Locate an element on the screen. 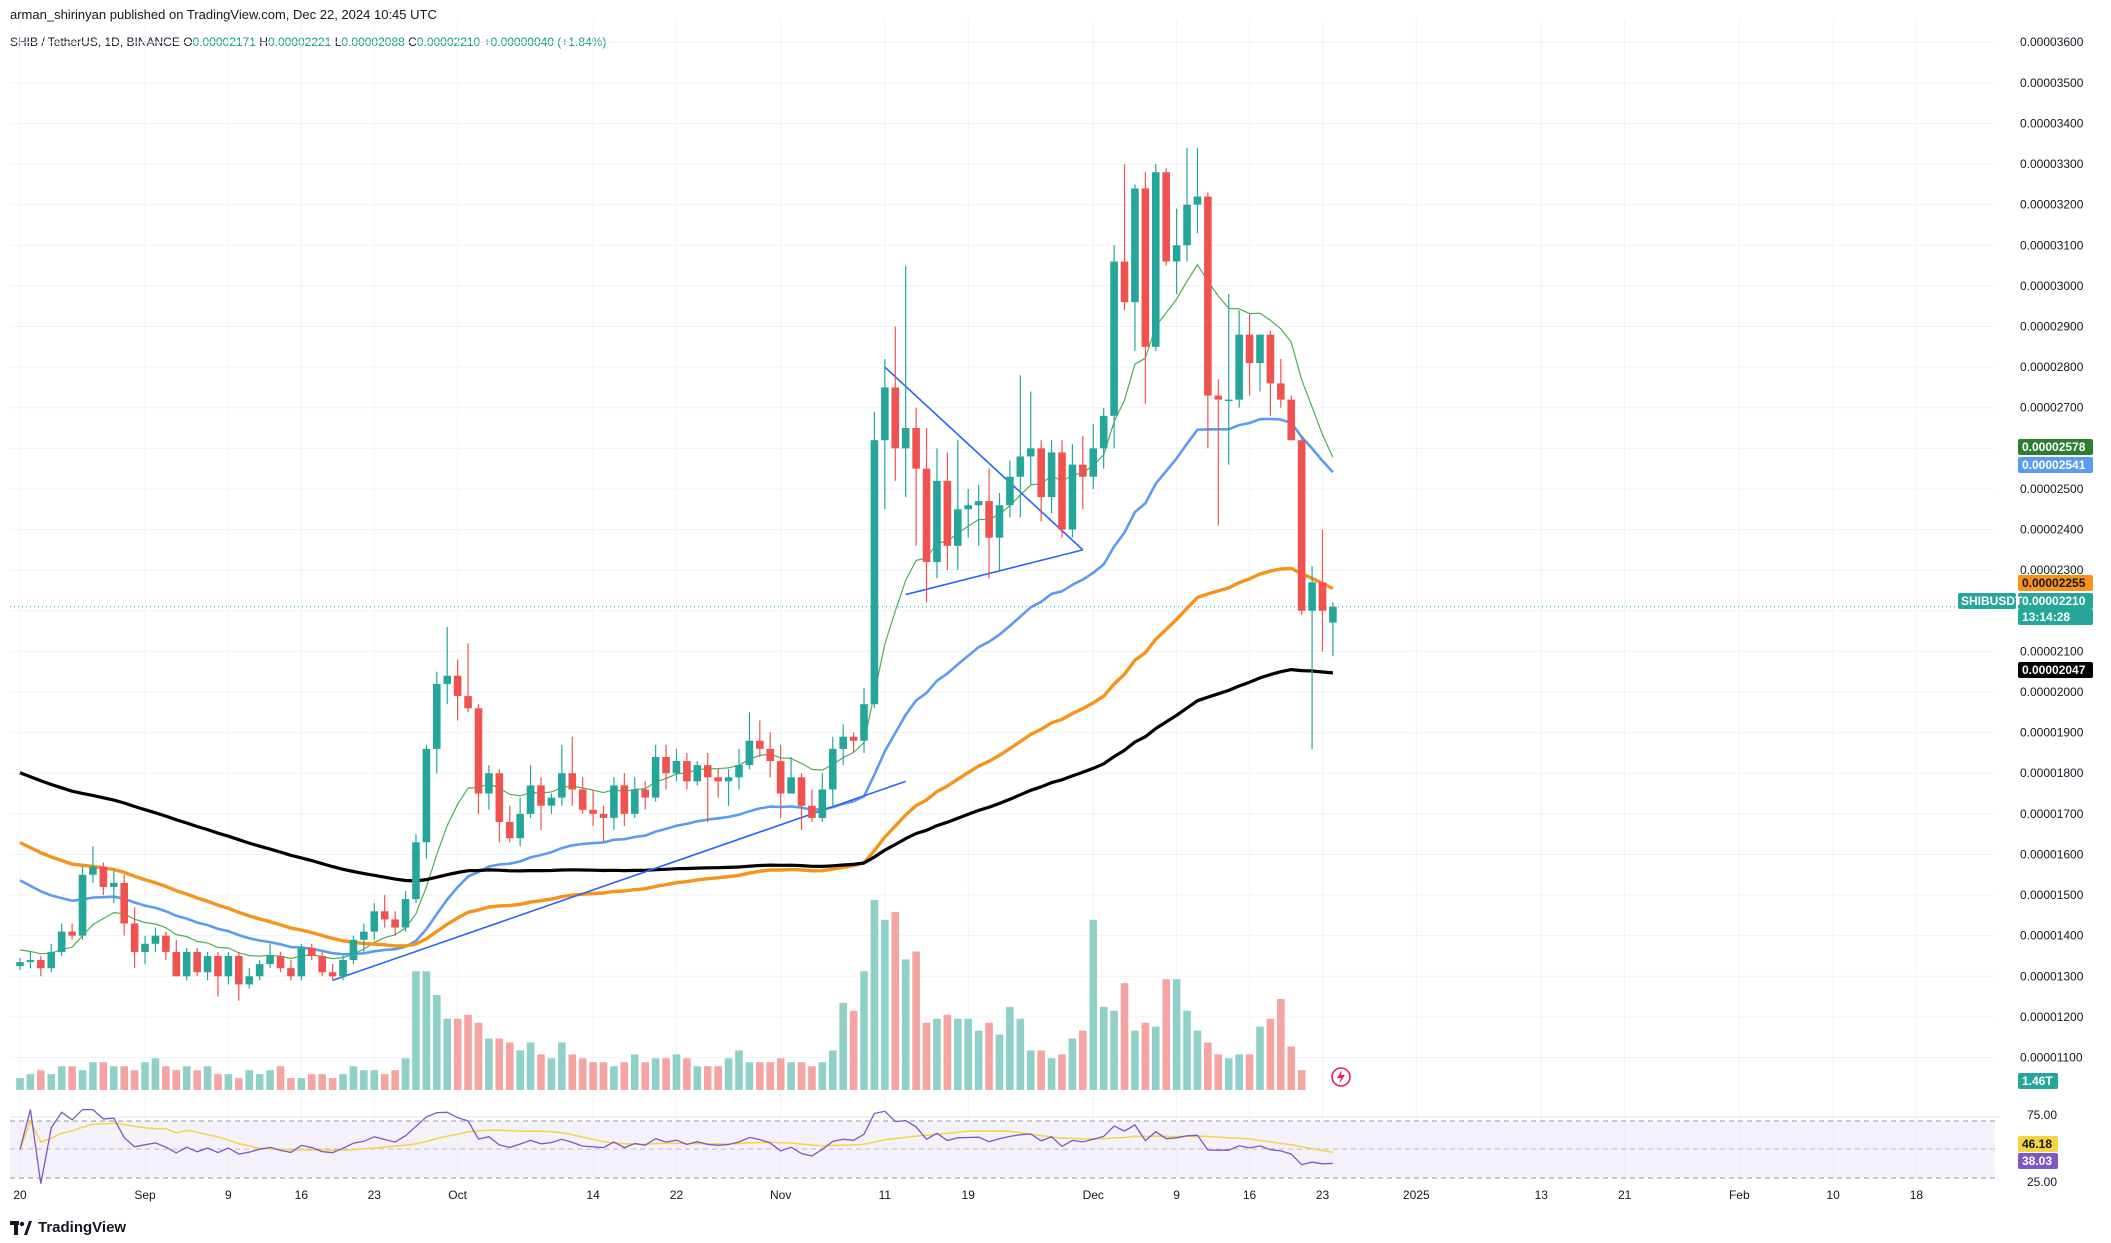 This screenshot has height=1243, width=2111. y-tick-label: 0.00001300 is located at coordinates (2052, 976).